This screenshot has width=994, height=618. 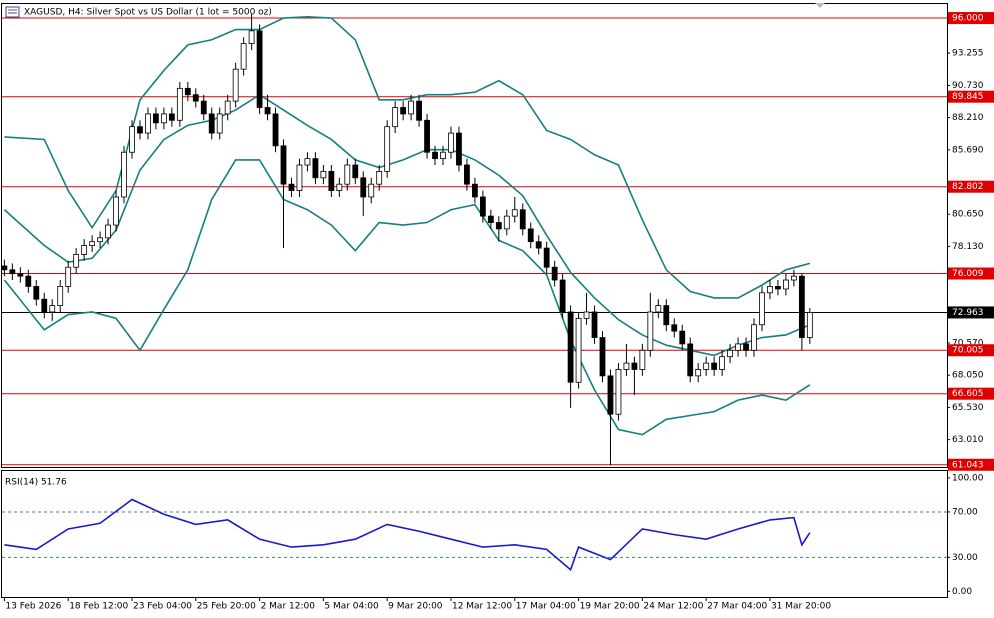 What do you see at coordinates (968, 54) in the screenshot?
I see `y-tick-label: 93.255` at bounding box center [968, 54].